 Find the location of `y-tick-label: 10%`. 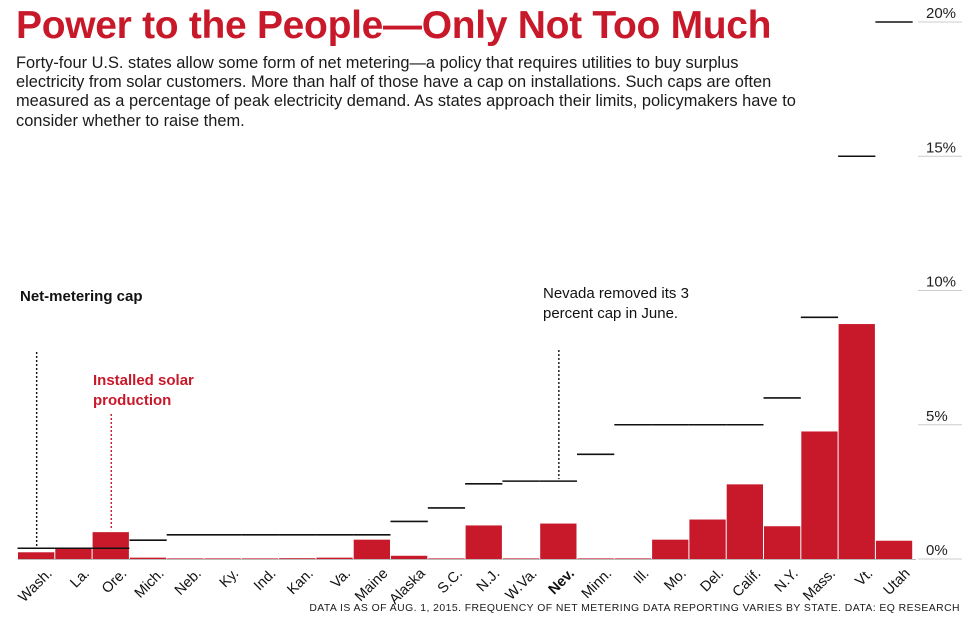

y-tick-label: 10% is located at coordinates (941, 282).